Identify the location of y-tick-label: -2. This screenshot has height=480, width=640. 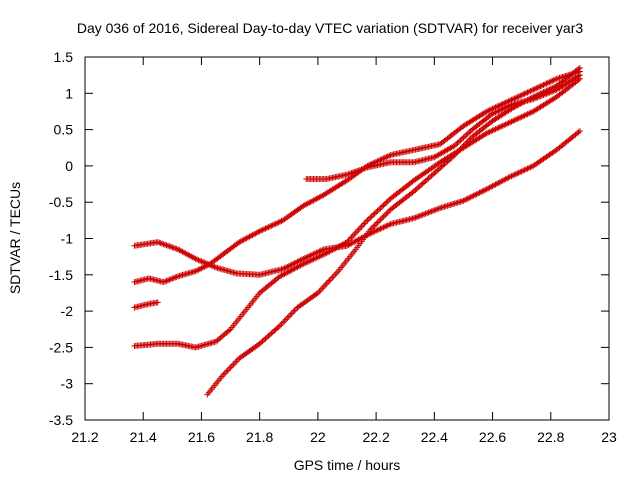
(67, 311).